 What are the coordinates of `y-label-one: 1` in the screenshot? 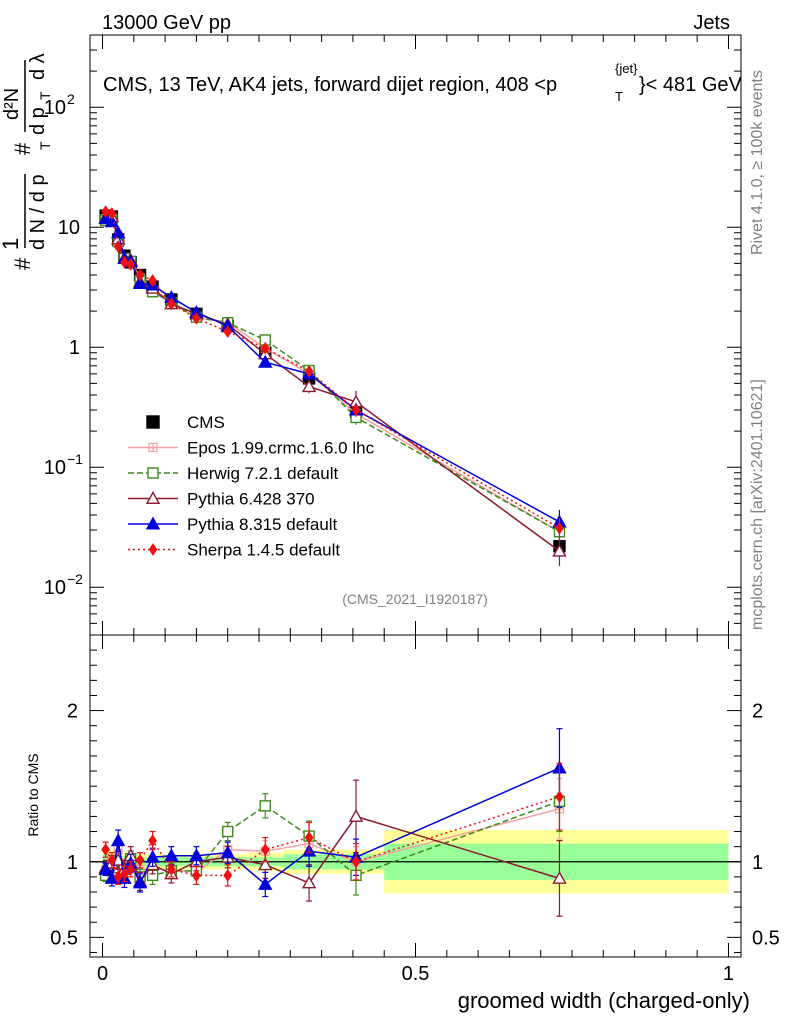 It's located at (11, 244).